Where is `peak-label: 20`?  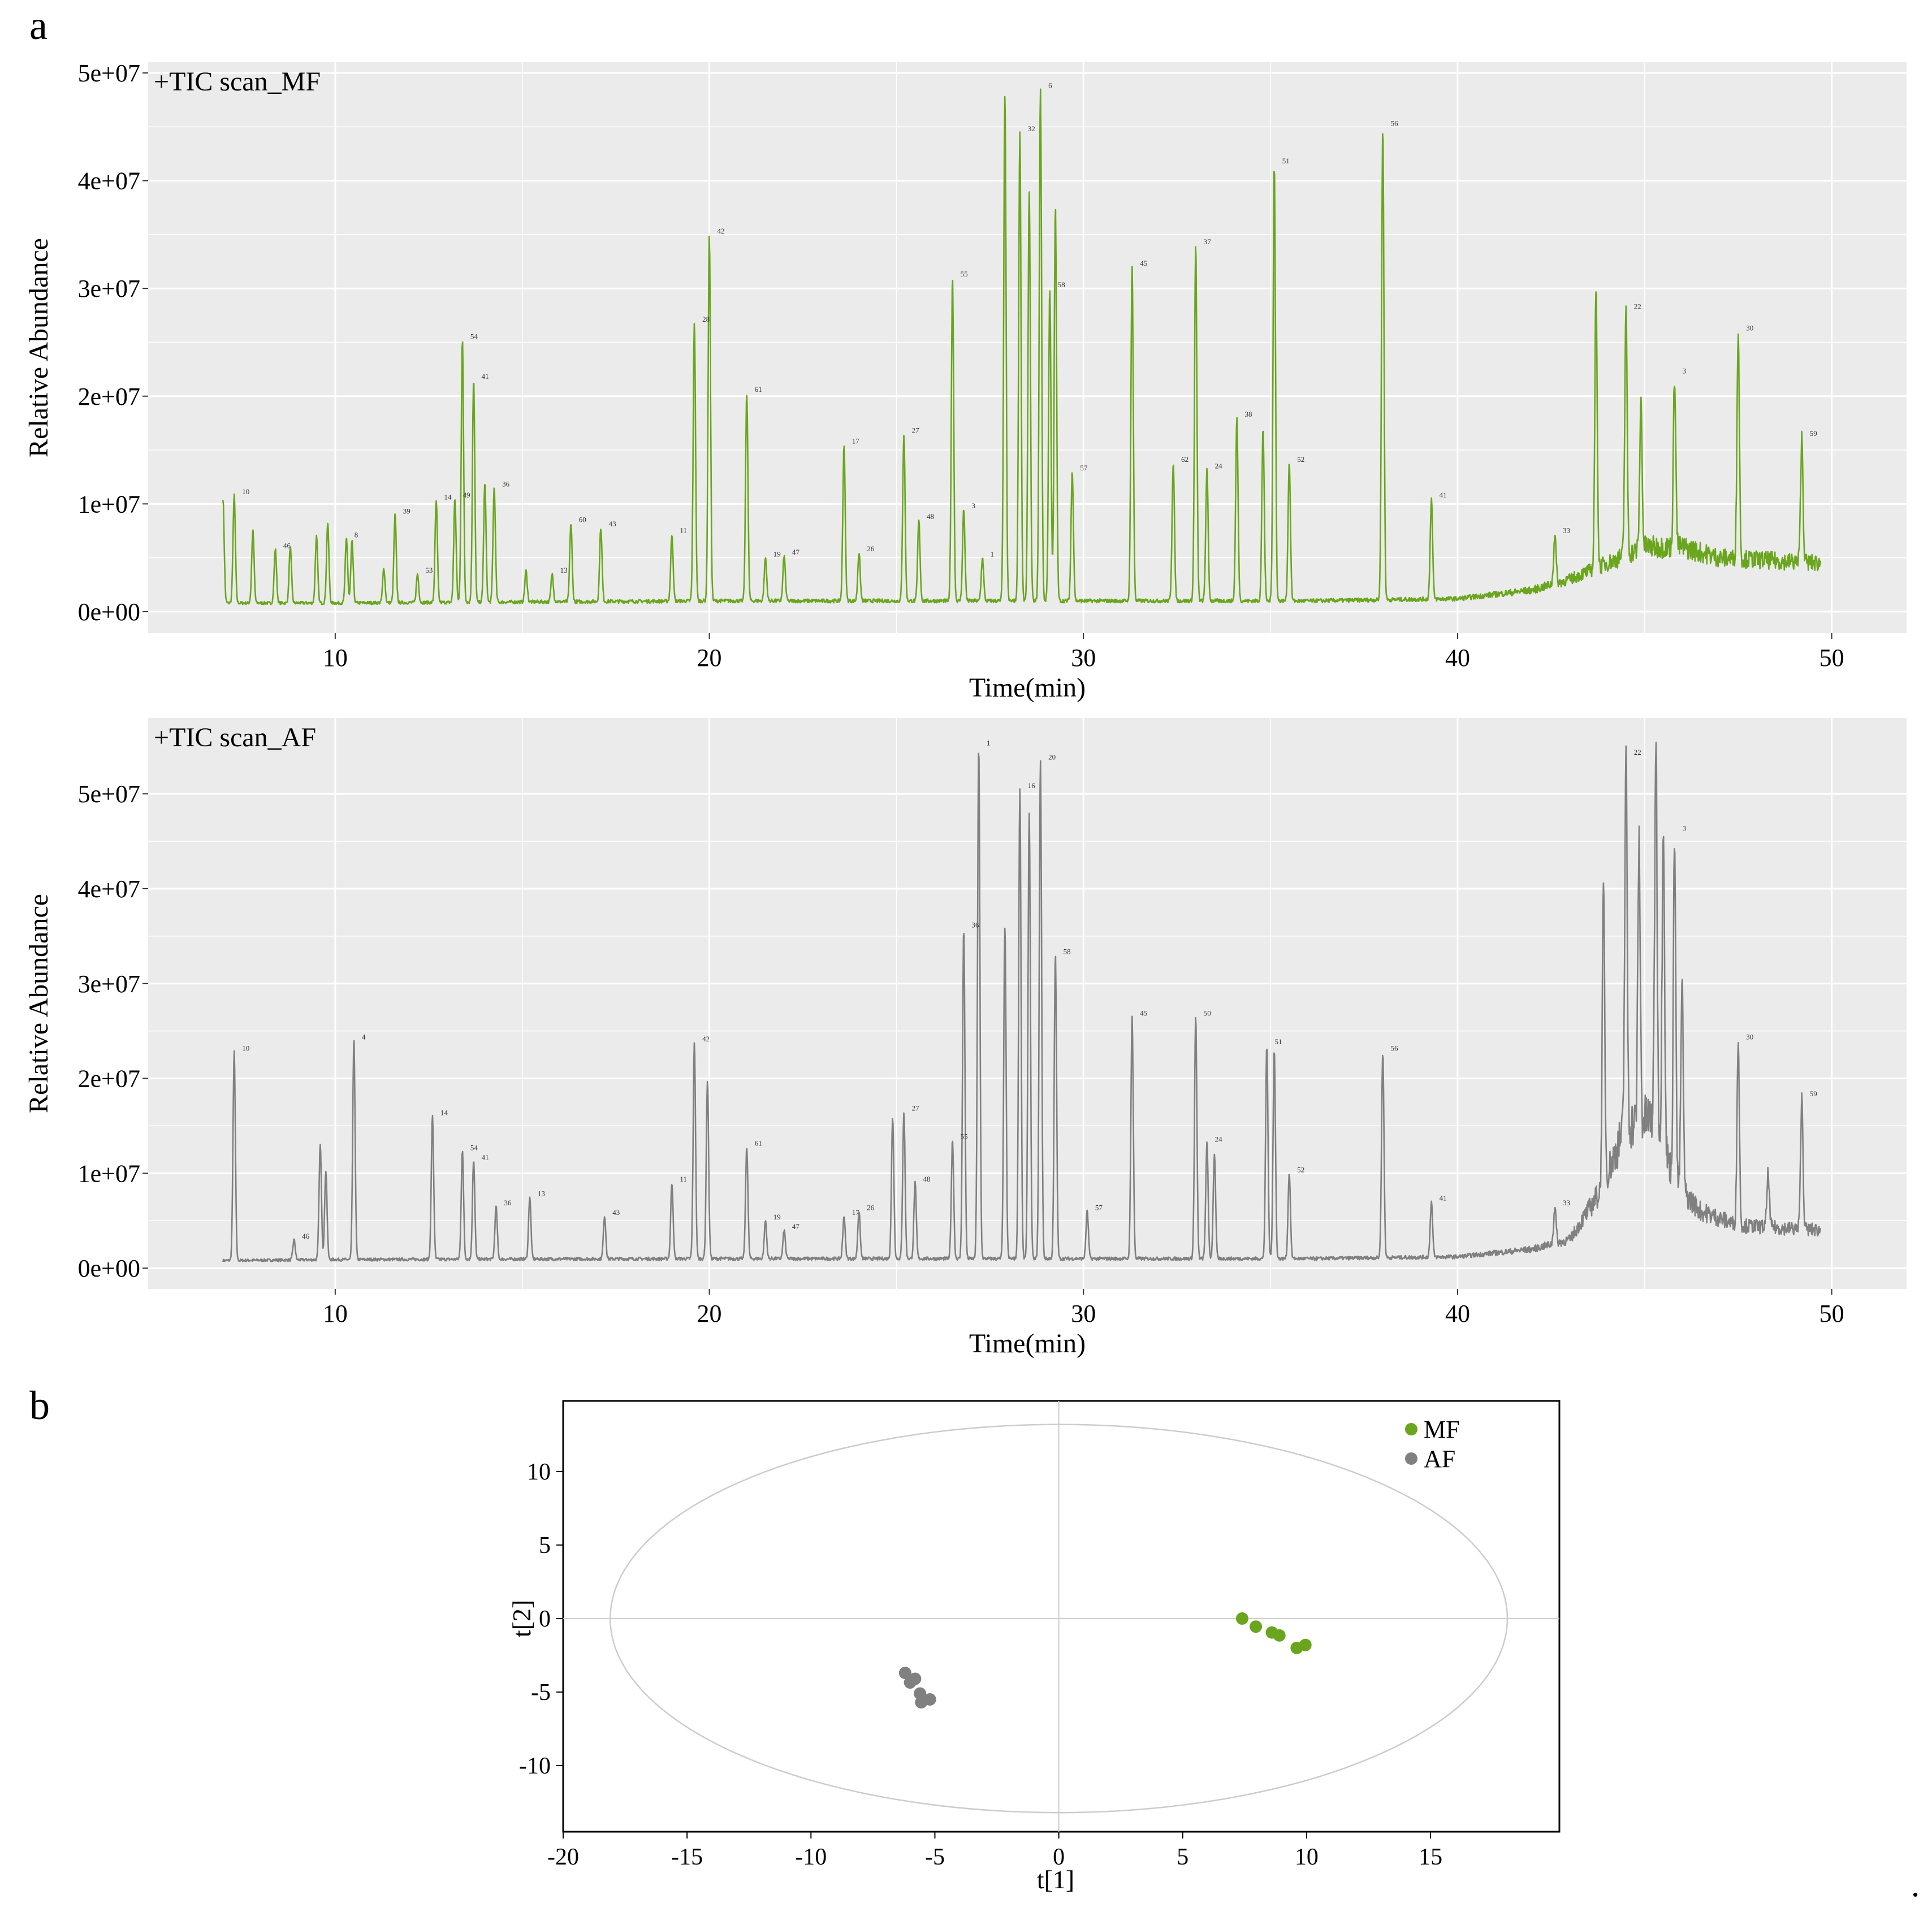
peak-label: 20 is located at coordinates (1052, 756).